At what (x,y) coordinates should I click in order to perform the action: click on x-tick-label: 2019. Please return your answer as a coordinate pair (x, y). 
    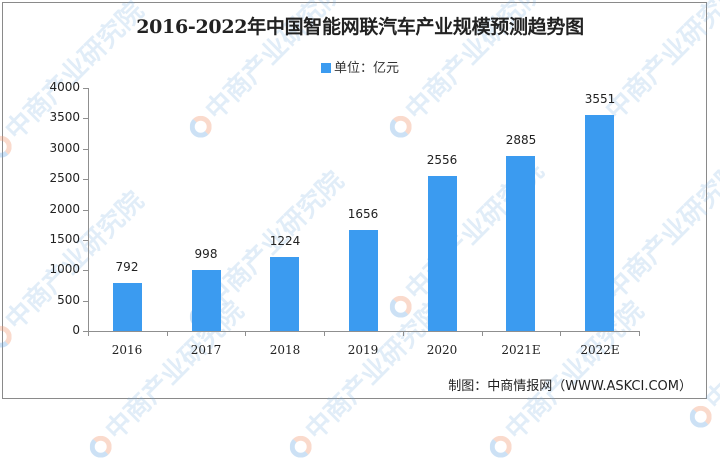
    Looking at the image, I should click on (363, 350).